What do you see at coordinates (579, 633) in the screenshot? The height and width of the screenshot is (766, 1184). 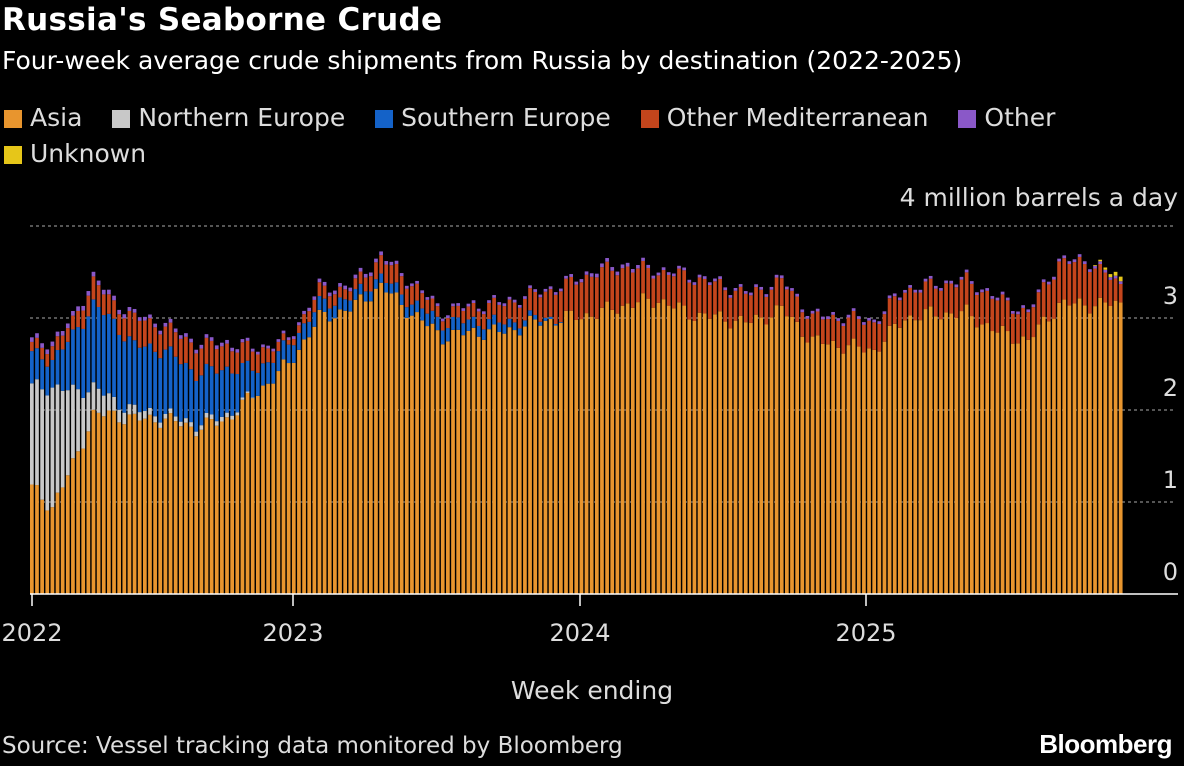 I see `x-tick-label: 2024` at bounding box center [579, 633].